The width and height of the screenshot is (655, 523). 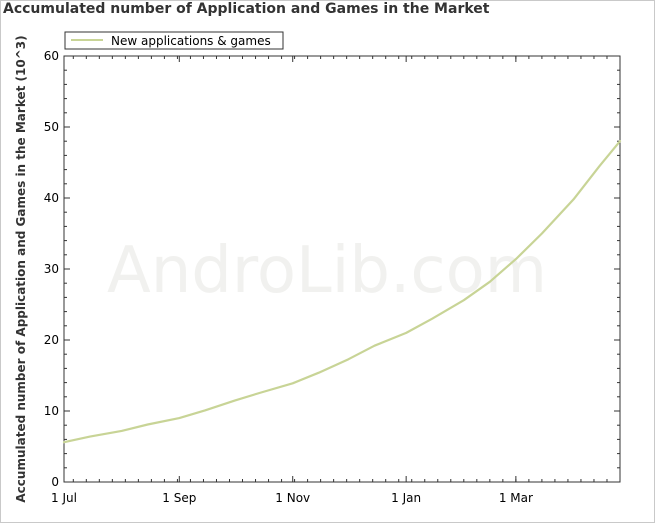 I want to click on legend-box, so click(x=174, y=40).